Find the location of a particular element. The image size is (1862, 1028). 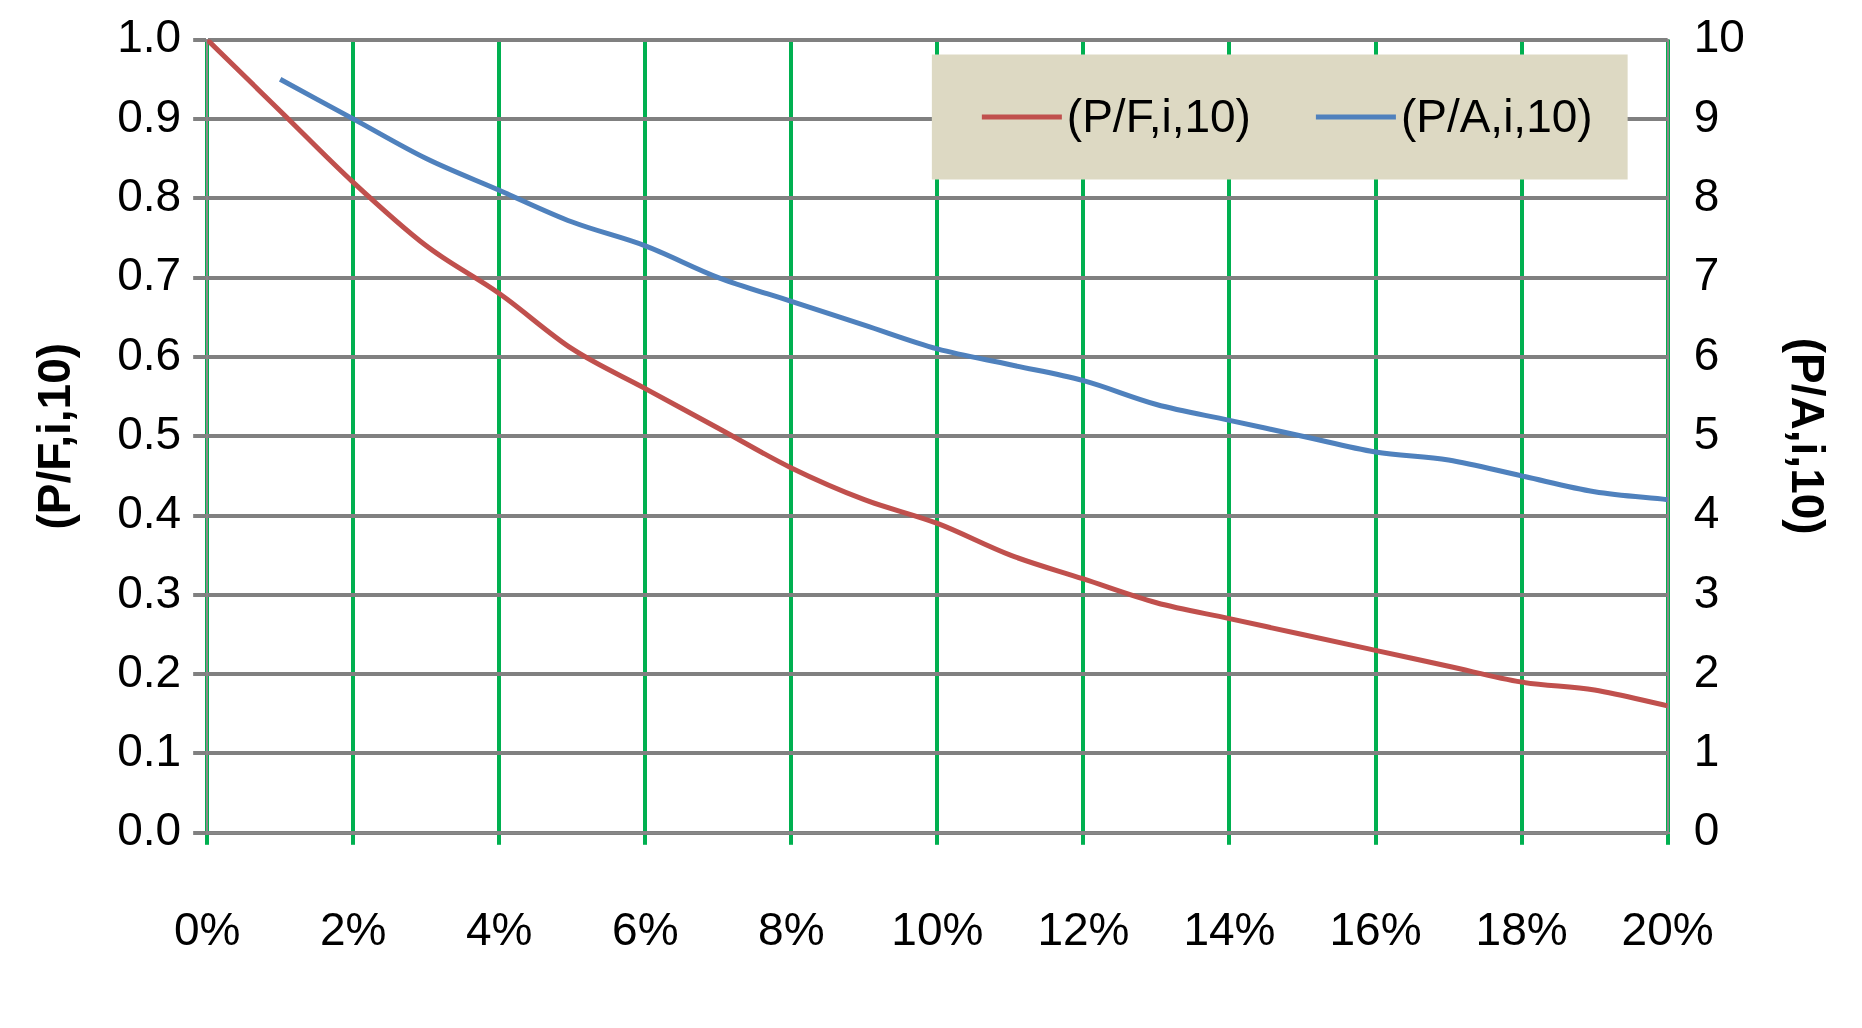

x-tick-label: 18% is located at coordinates (1521, 929).